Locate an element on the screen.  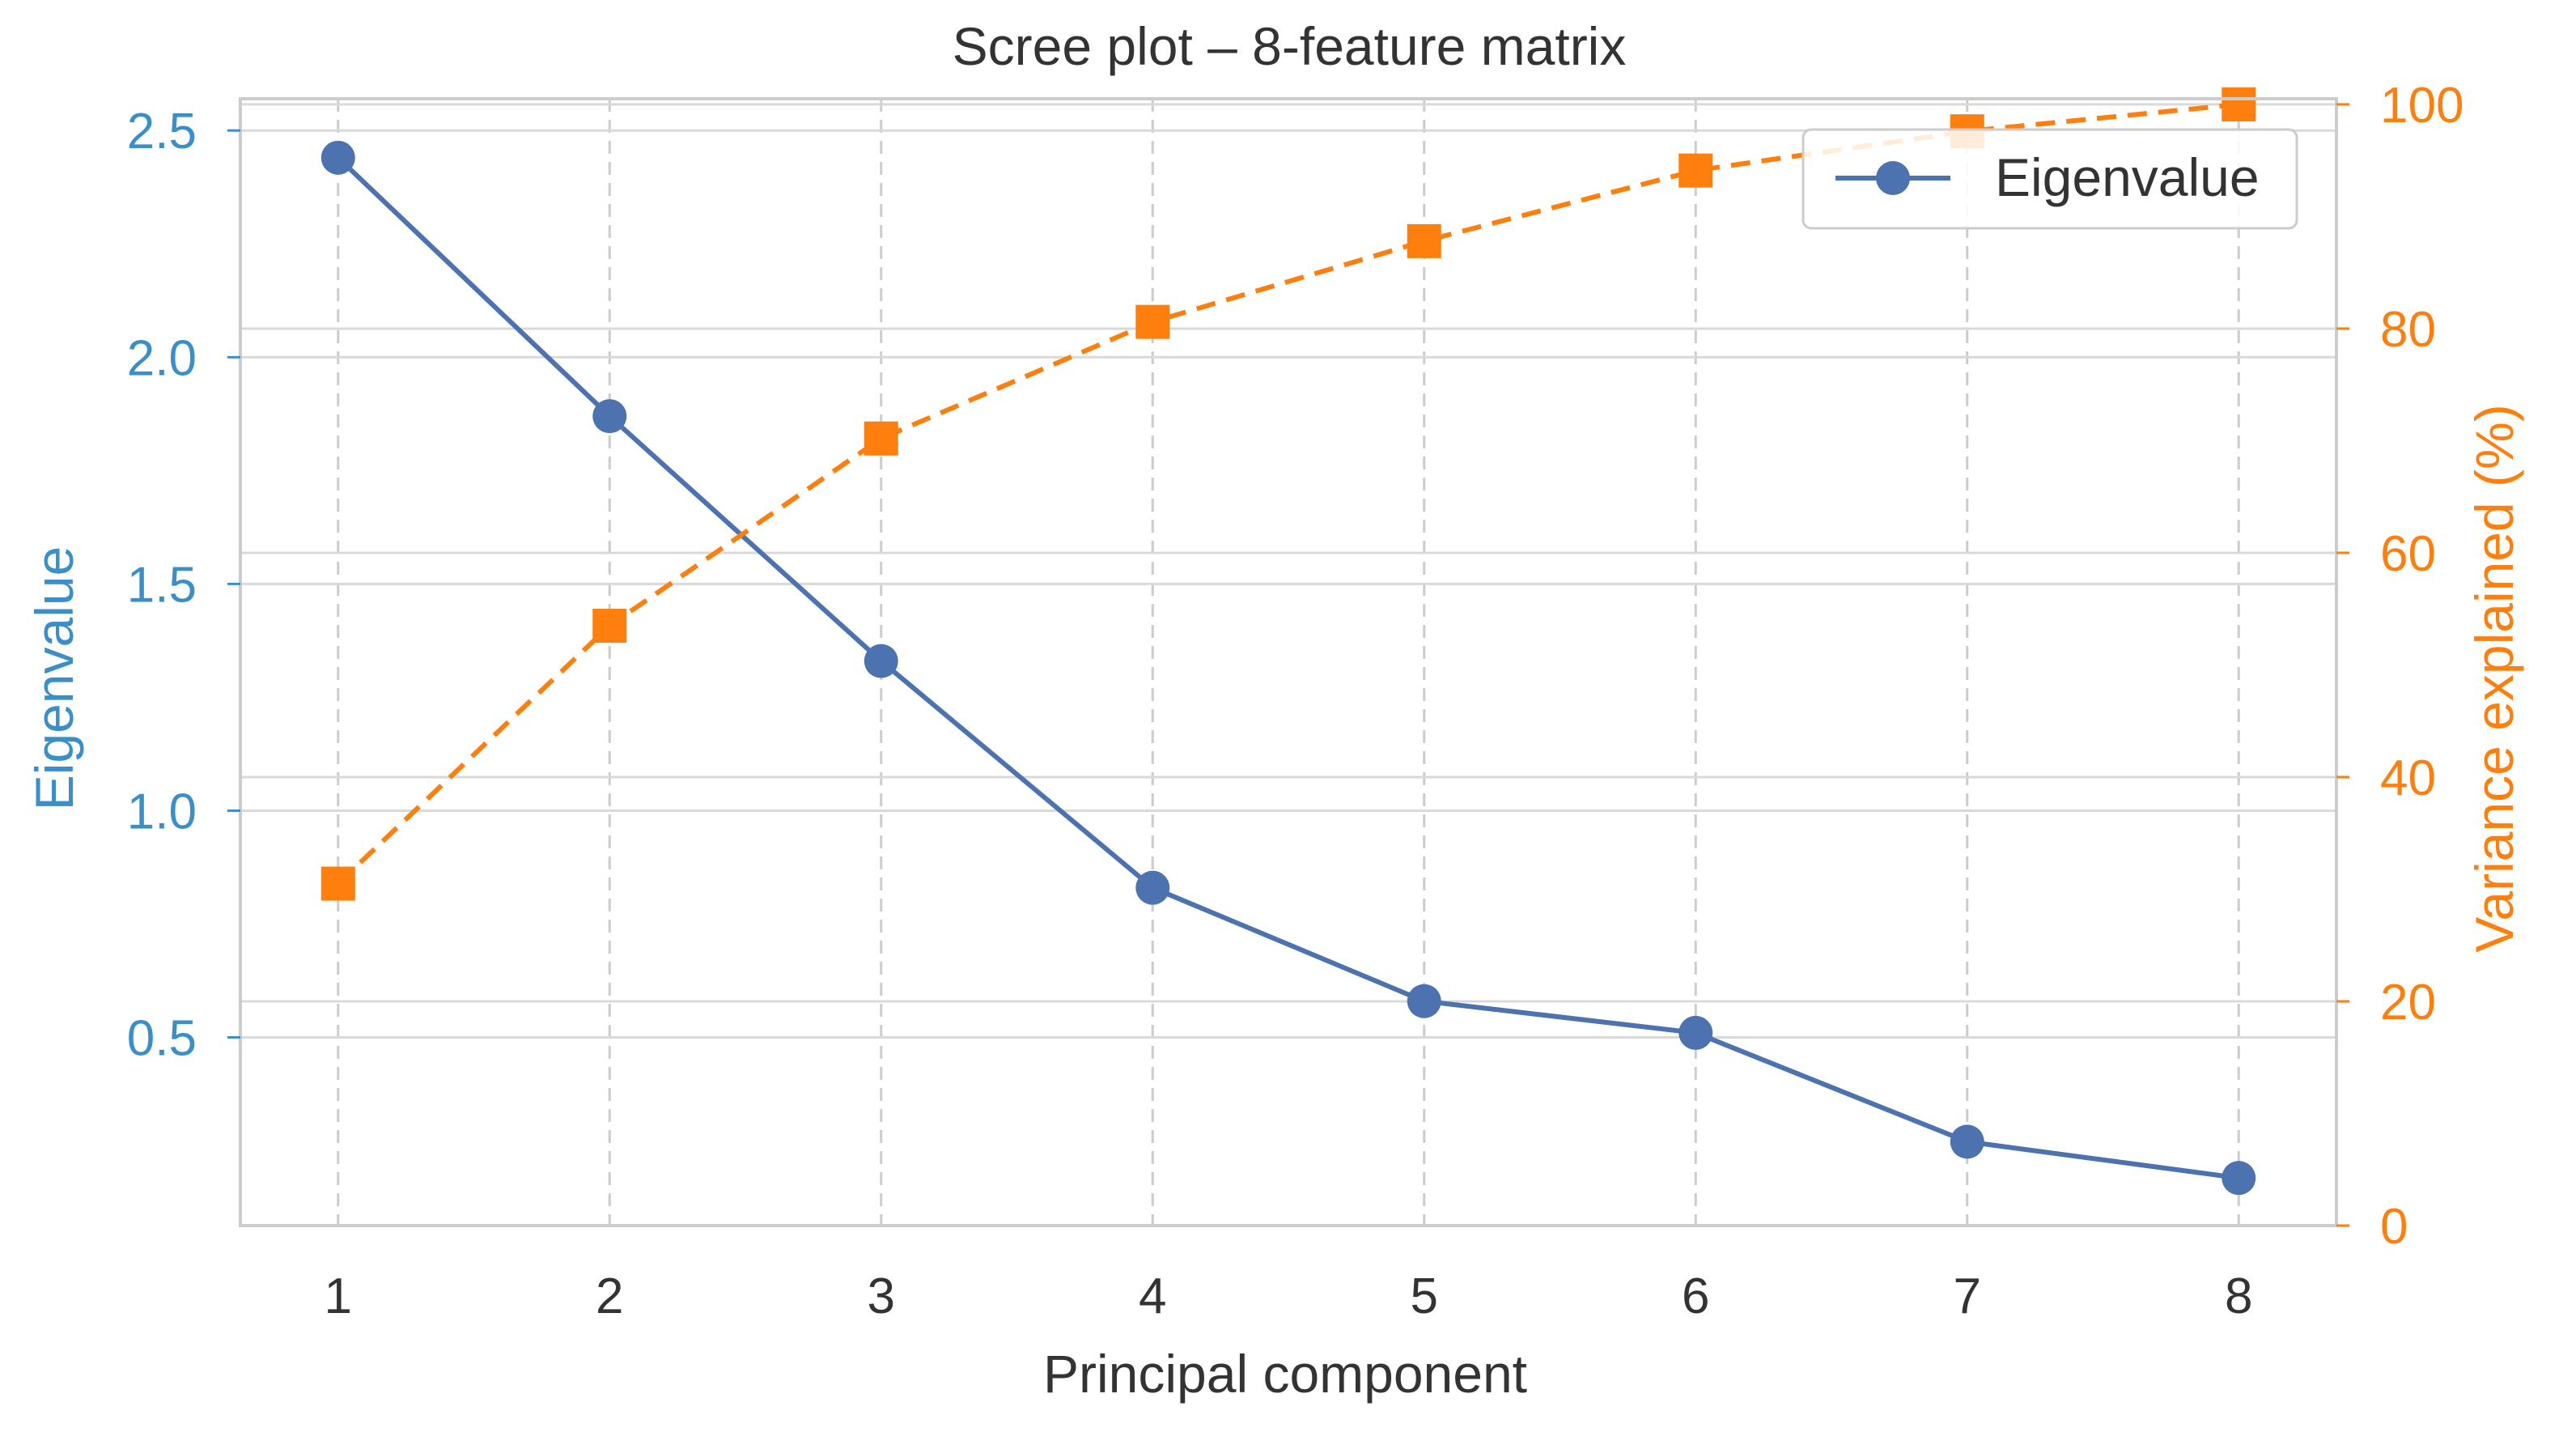
x-tick-label: 3 is located at coordinates (881, 1296).